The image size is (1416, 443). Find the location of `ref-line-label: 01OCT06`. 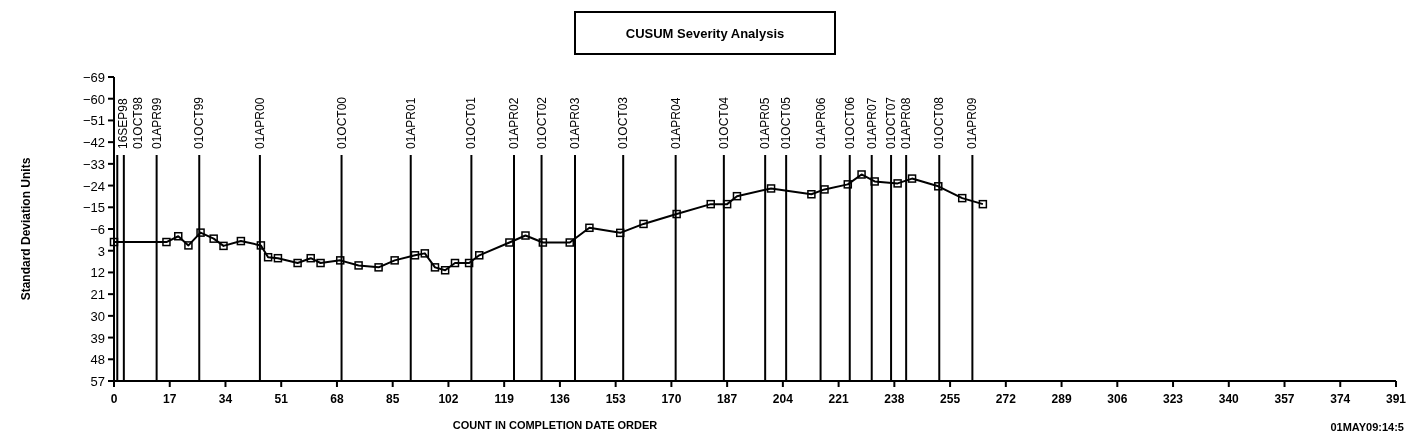

ref-line-label: 01OCT06 is located at coordinates (849, 122).